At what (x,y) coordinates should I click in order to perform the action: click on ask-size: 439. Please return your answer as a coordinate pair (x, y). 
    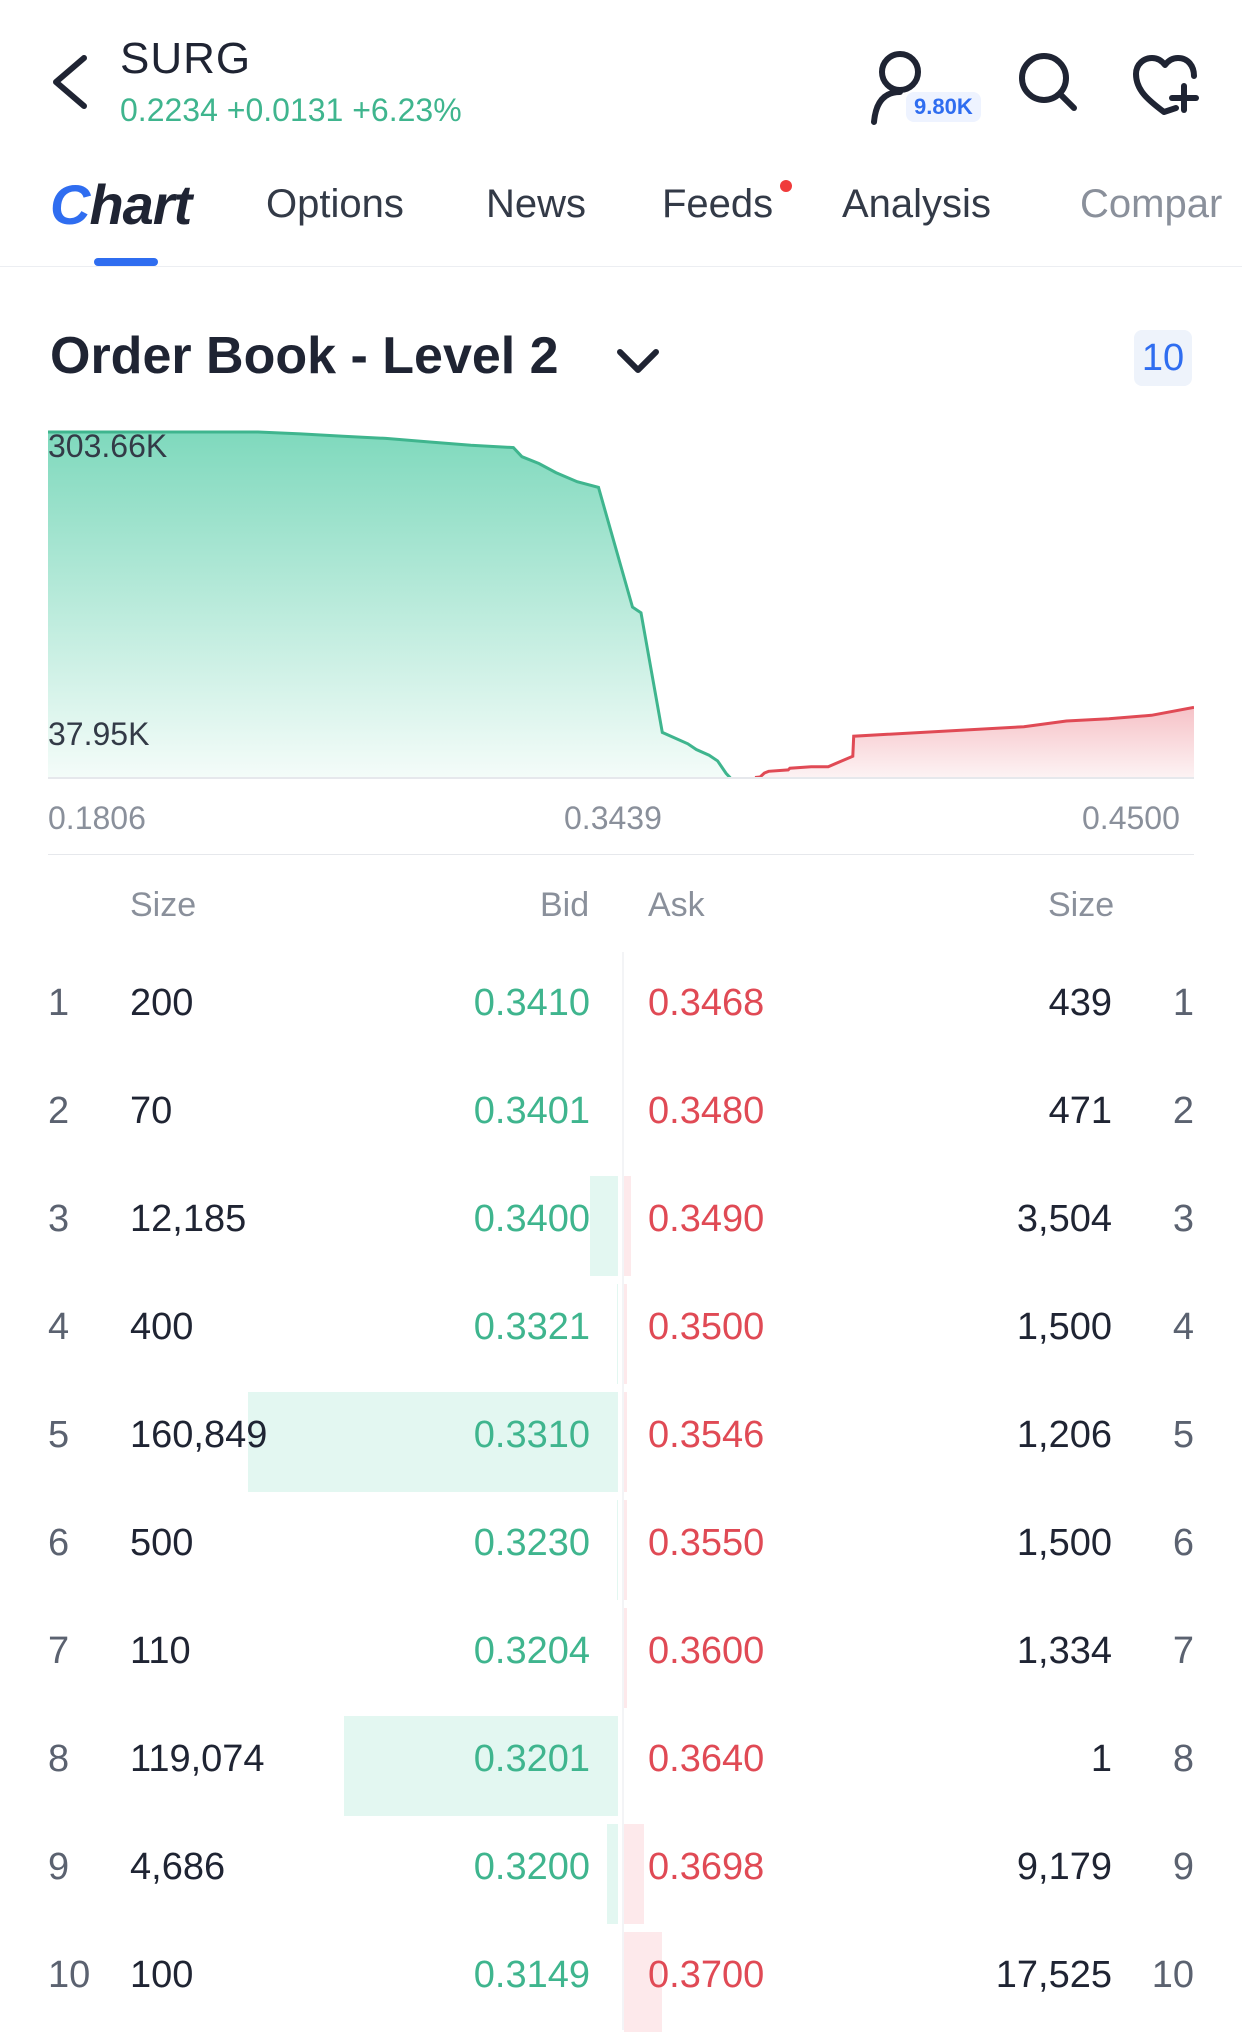
    Looking at the image, I should click on (1080, 1003).